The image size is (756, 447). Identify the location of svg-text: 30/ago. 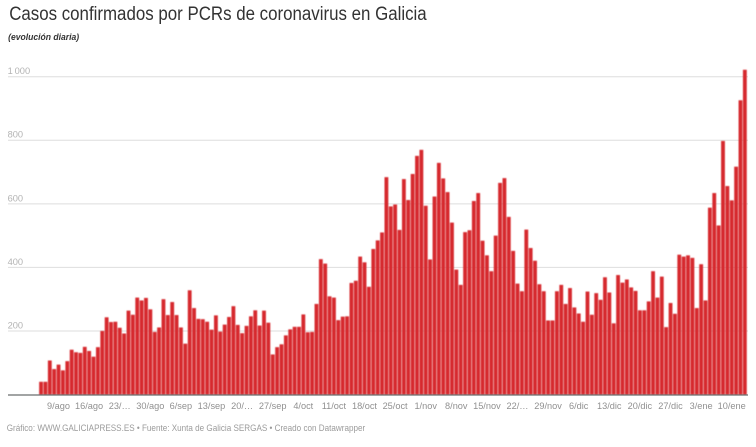
(150, 406).